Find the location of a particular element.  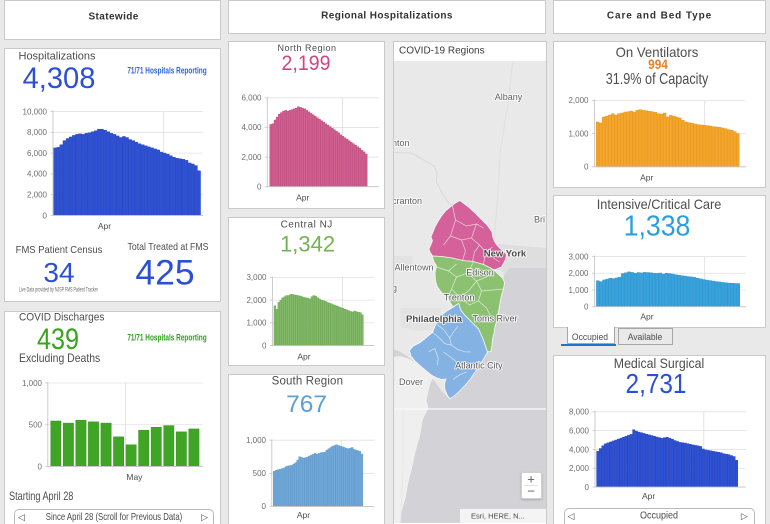

svg-text: Bri is located at coordinates (539, 219).